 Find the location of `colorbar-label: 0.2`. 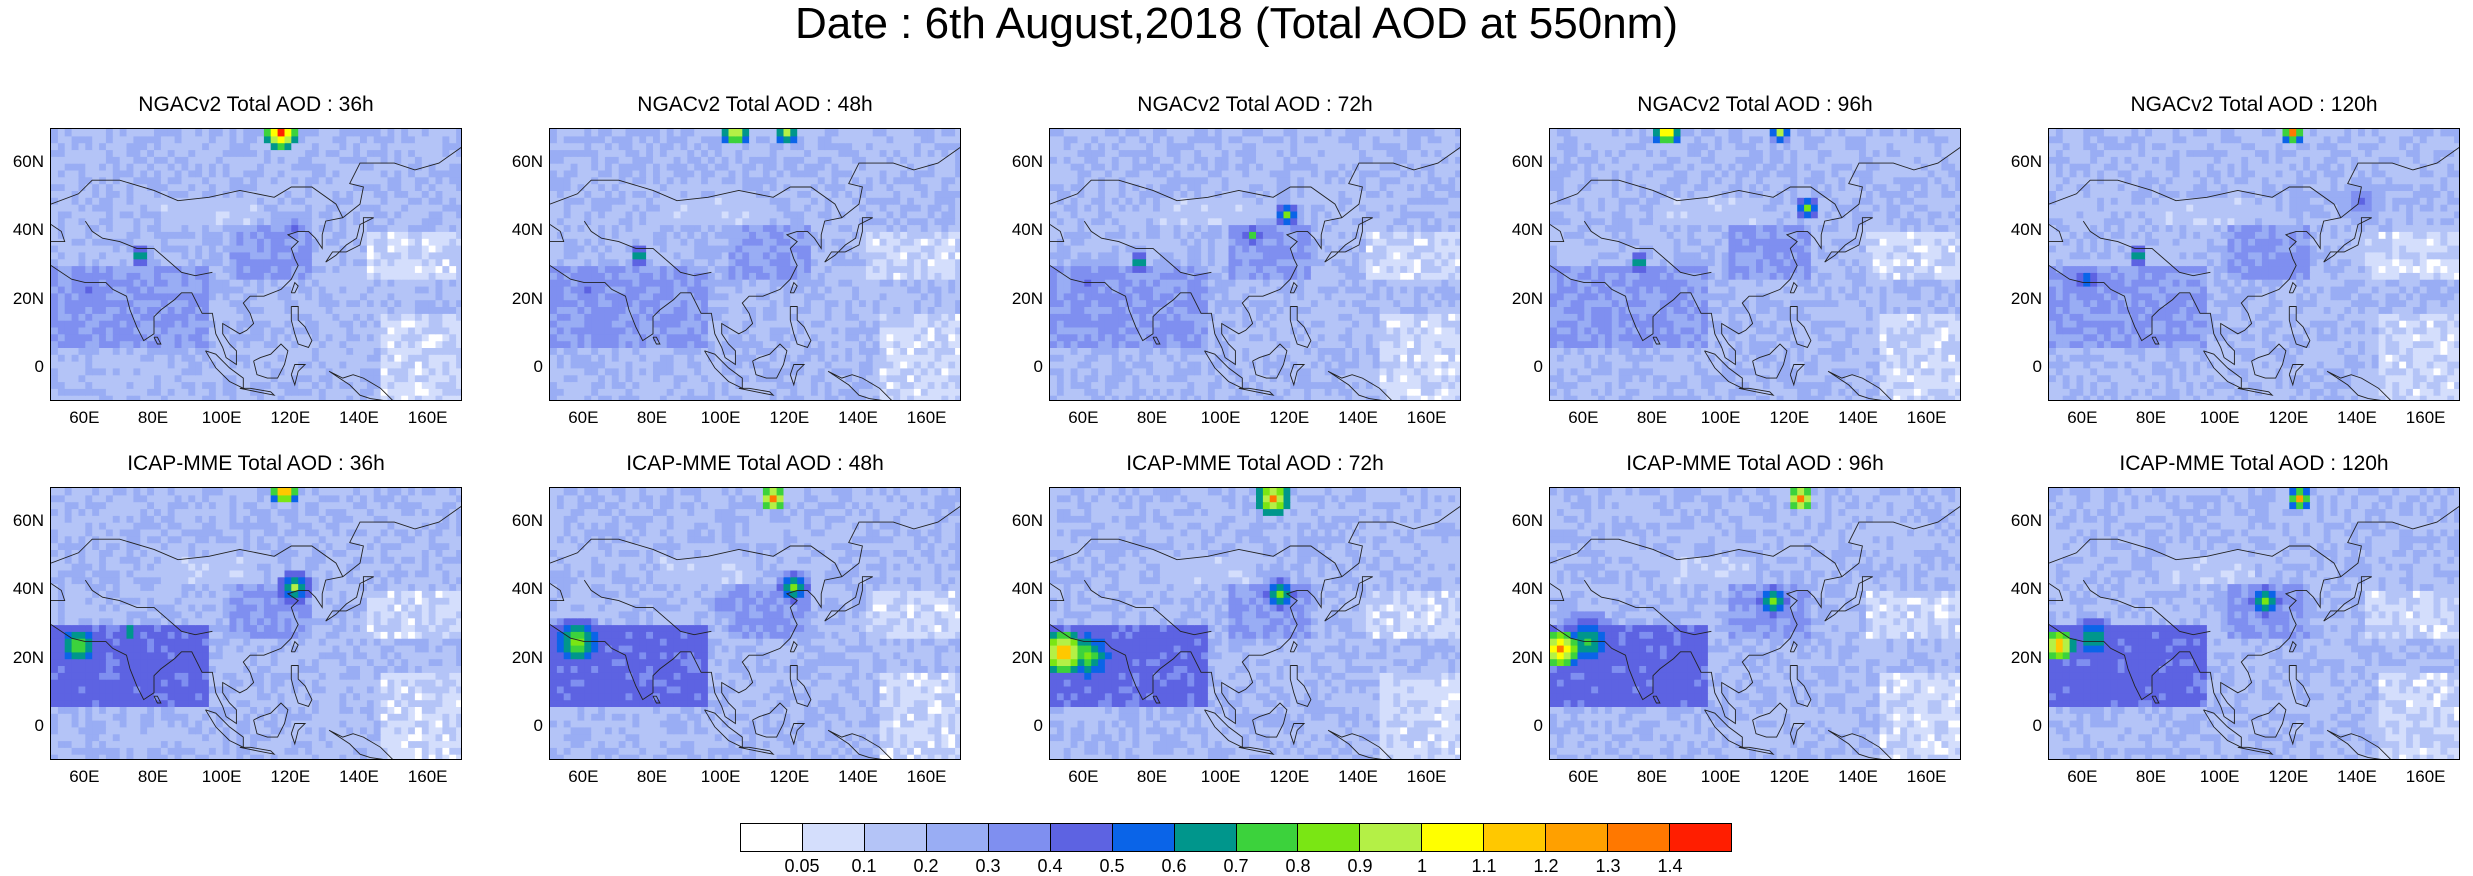

colorbar-label: 0.2 is located at coordinates (926, 866).